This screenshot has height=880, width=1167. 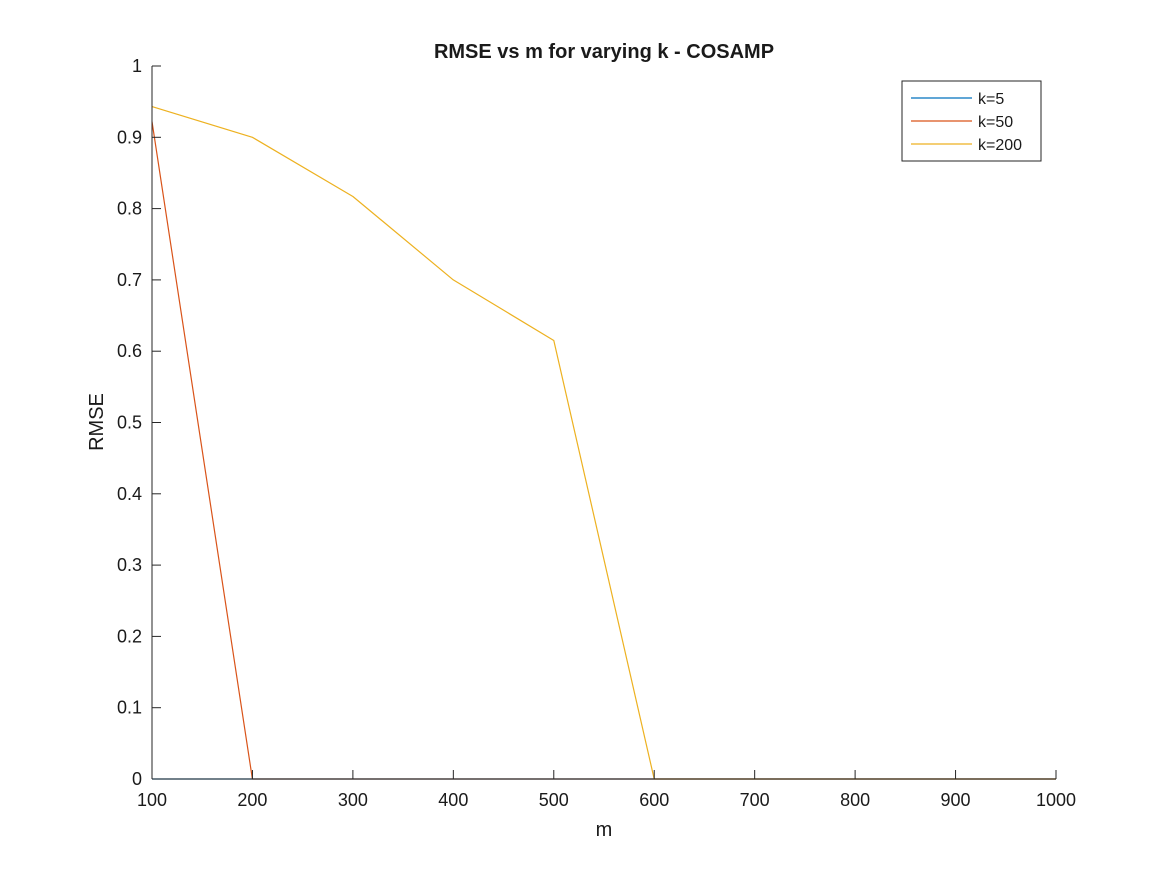 What do you see at coordinates (453, 800) in the screenshot?
I see `x-tick-label: 400` at bounding box center [453, 800].